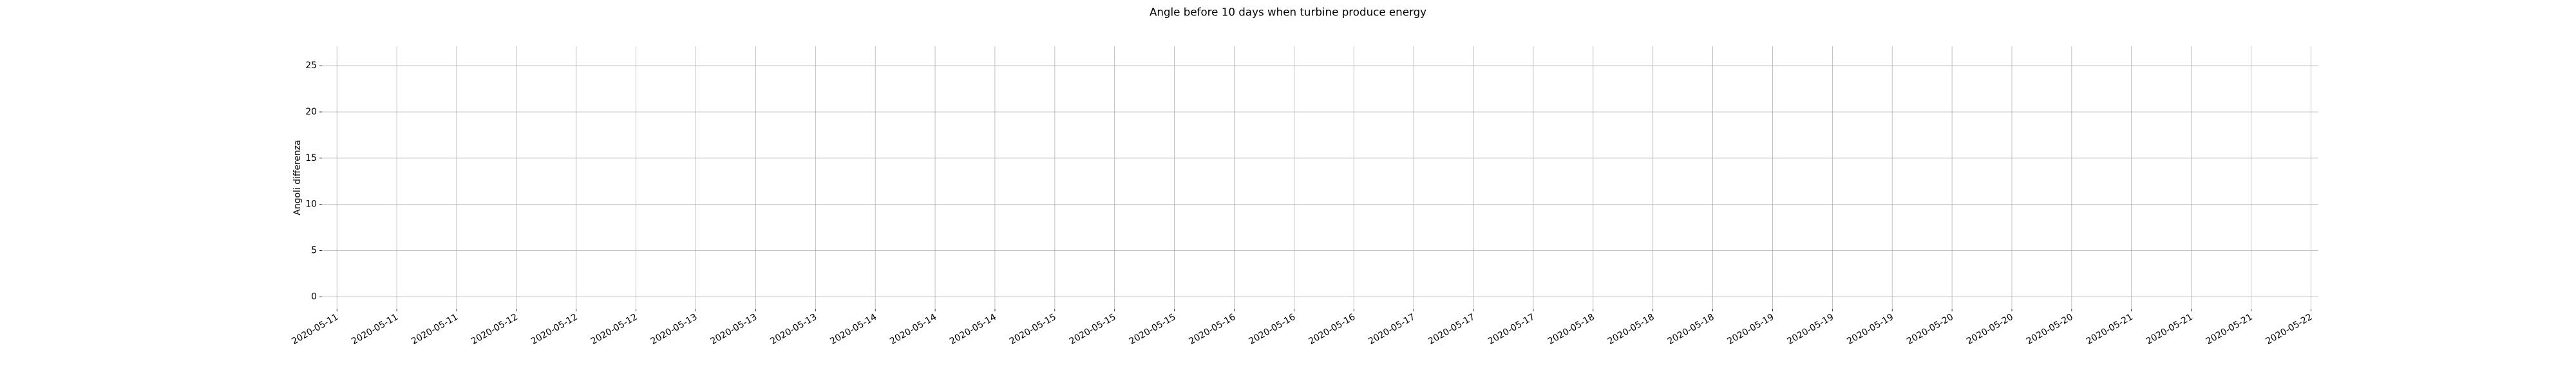  I want to click on y-axis-label: Angoli differenza, so click(297, 177).